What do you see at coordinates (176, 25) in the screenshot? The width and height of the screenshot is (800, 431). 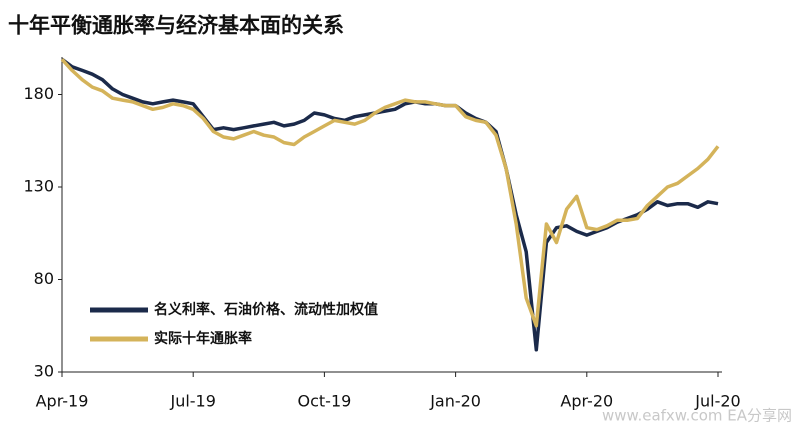 I see `chart-title: 十年平衡通胀率与经济基本面的关系` at bounding box center [176, 25].